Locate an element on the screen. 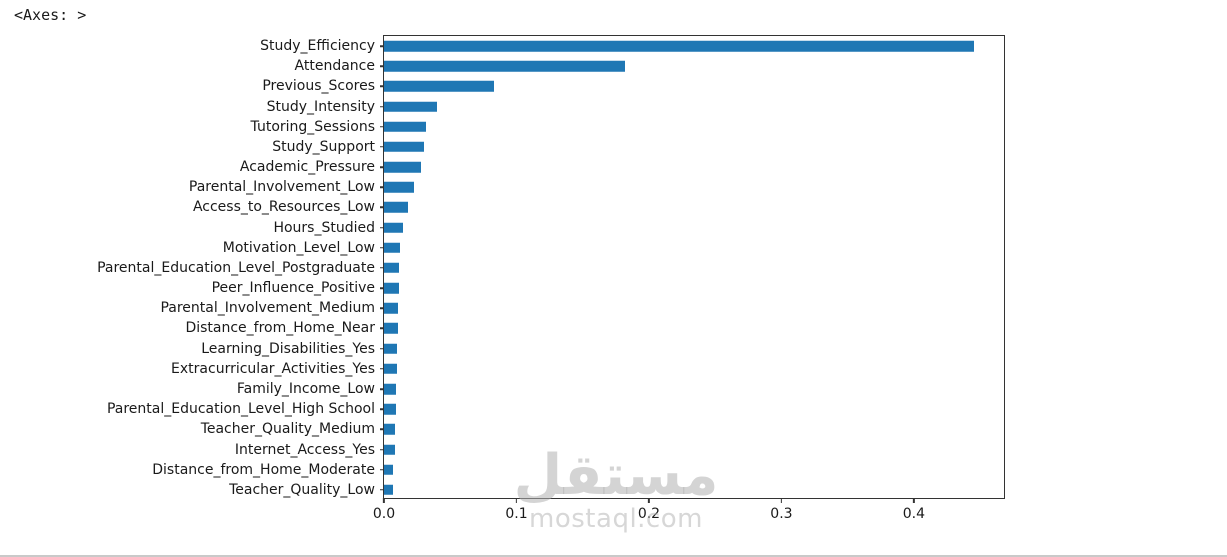  y-tick-label: Access_to_Resources_Low is located at coordinates (283, 207).